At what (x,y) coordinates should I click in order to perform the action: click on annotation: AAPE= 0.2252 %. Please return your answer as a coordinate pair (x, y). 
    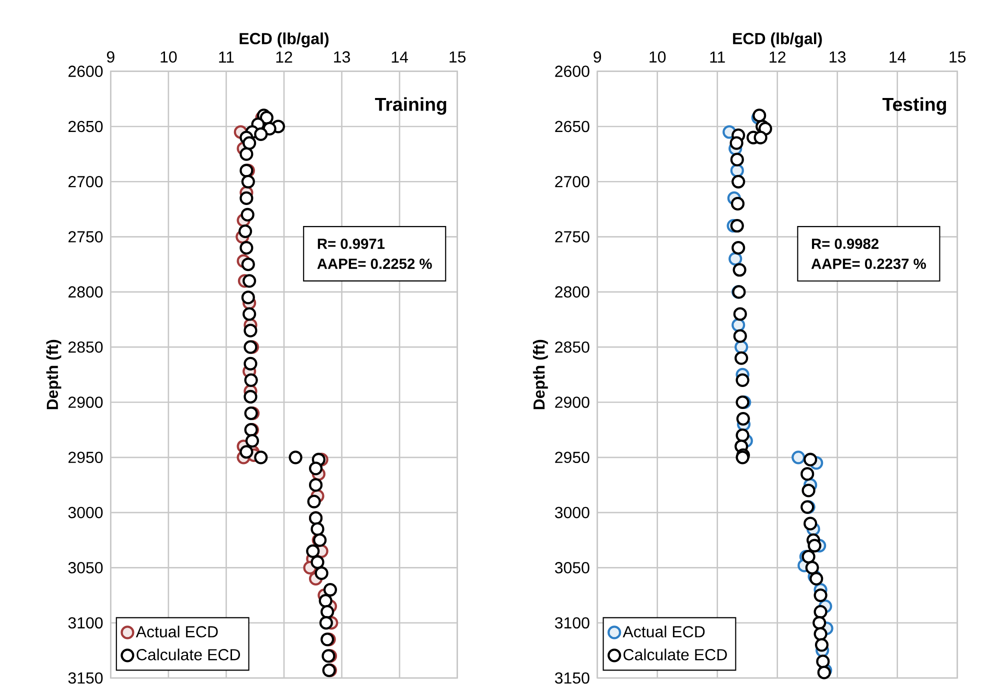
    Looking at the image, I should click on (374, 263).